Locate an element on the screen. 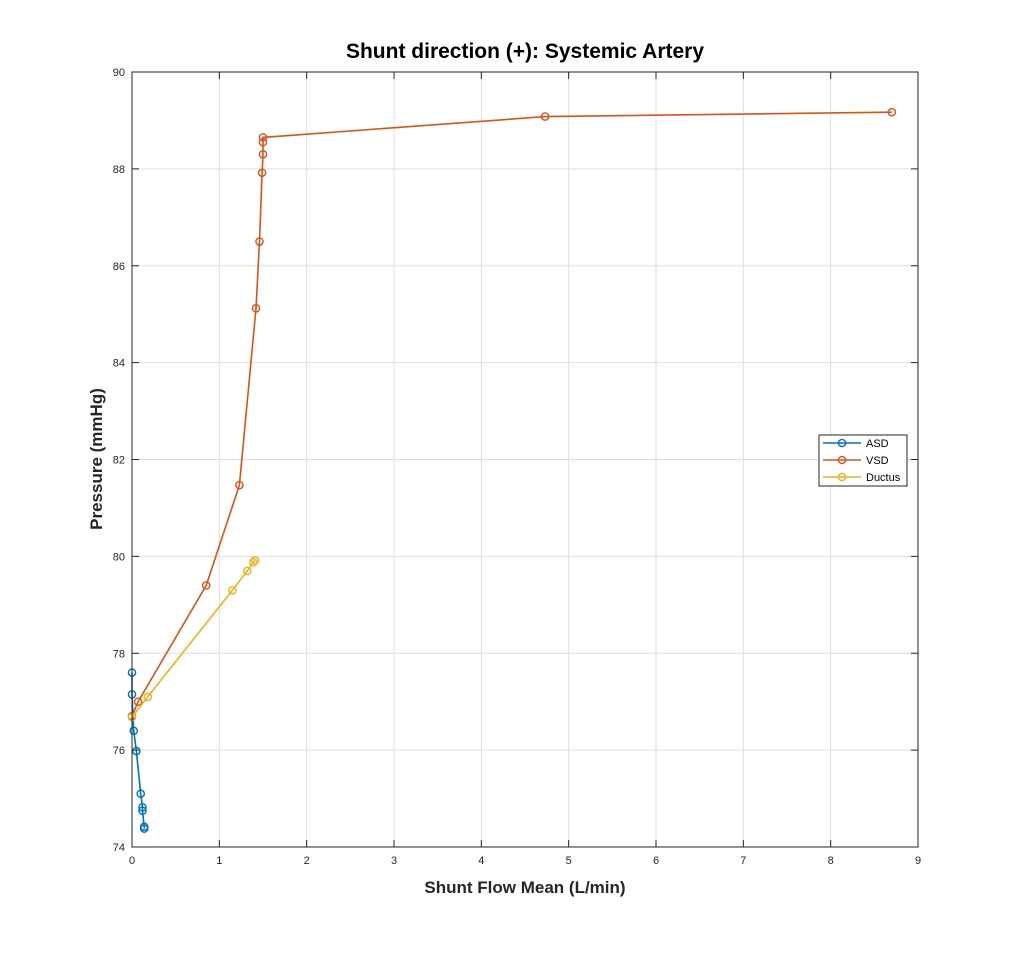 The height and width of the screenshot is (953, 1016). legend-items: ASD VSD Ductus is located at coordinates (862, 461).